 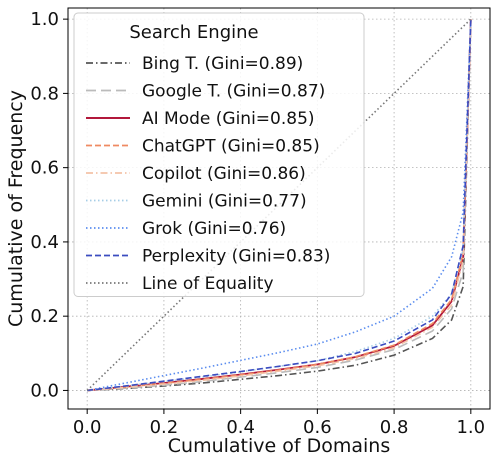 I want to click on legend-label: AI Mode (Gini=0.85), so click(x=228, y=119).